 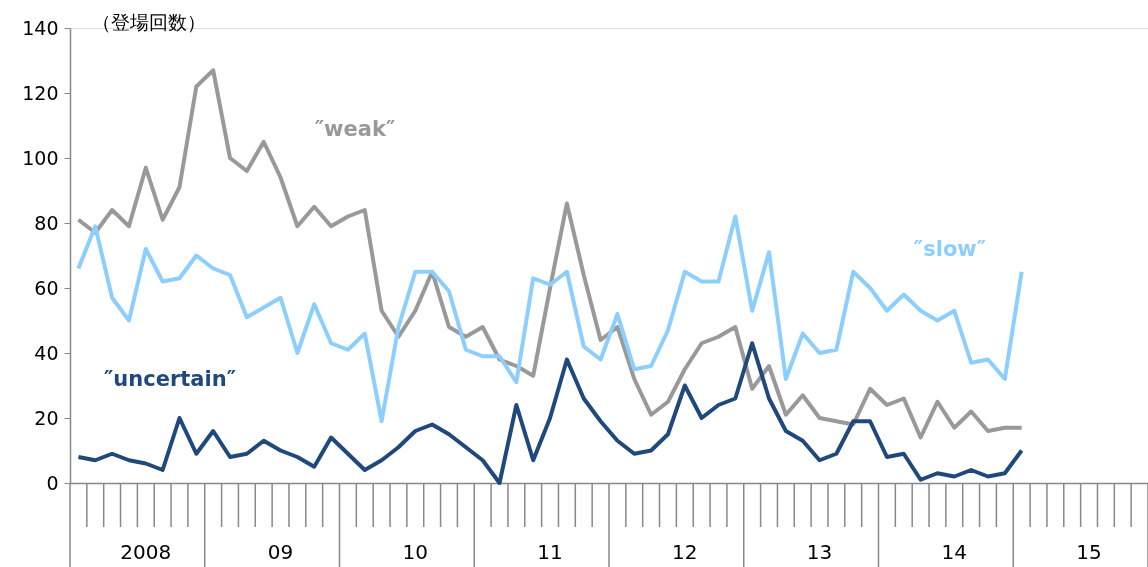 I want to click on y-tick-label: 100, so click(x=40, y=157).